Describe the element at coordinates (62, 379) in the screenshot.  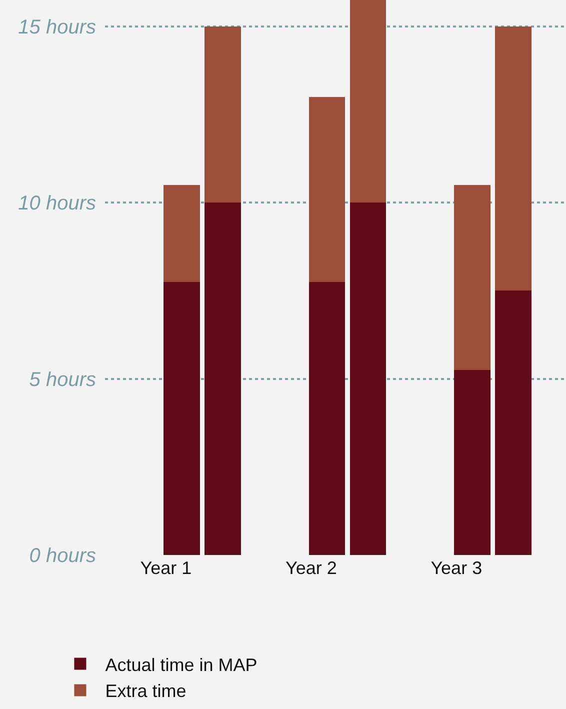
I see `y-tick-label: 5 hours` at that location.